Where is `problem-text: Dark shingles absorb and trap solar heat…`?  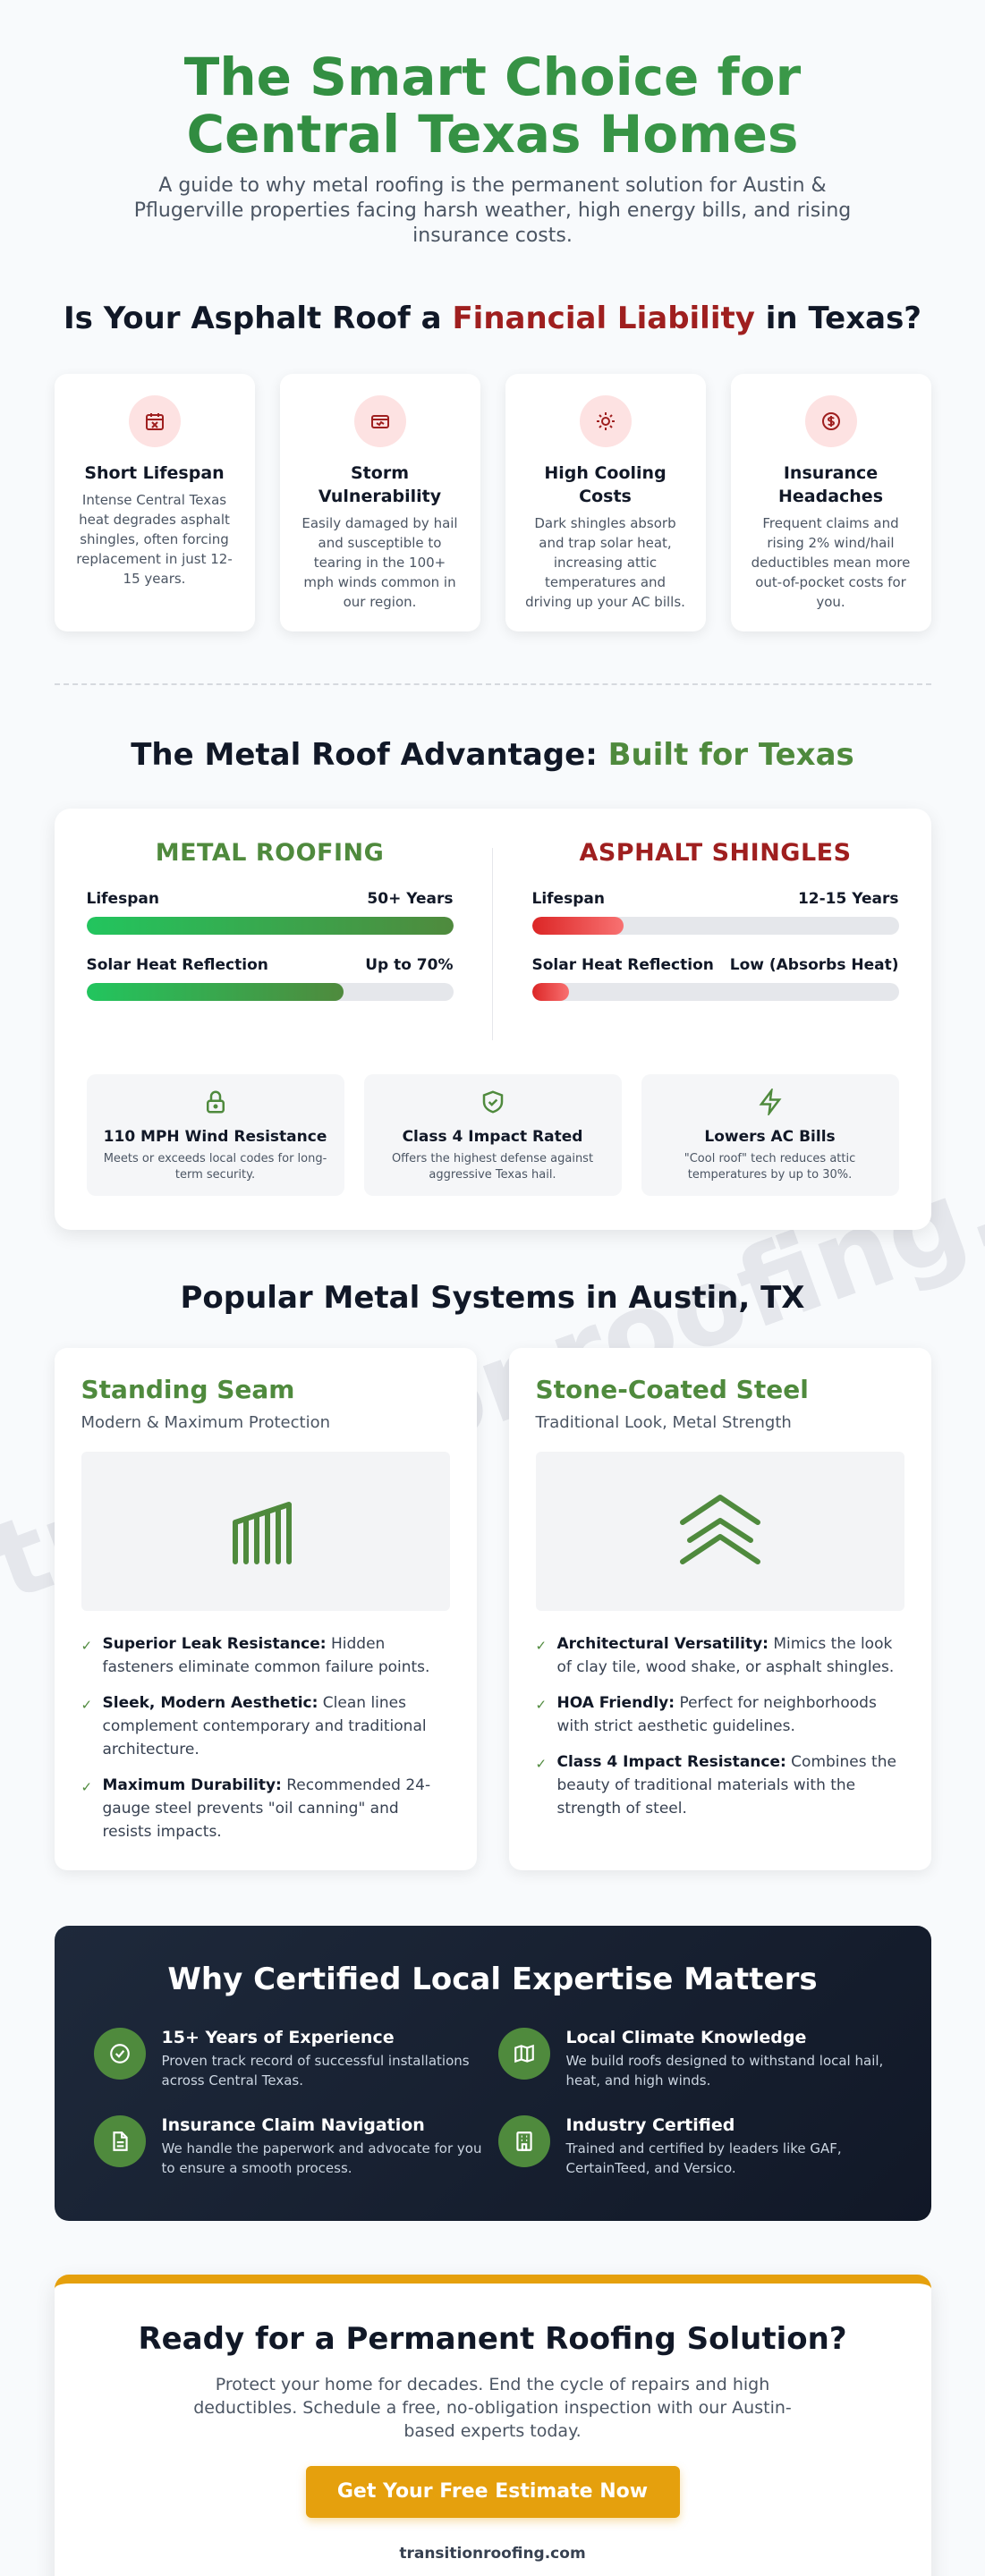 problem-text: Dark shingles absorb and trap solar heat… is located at coordinates (605, 562).